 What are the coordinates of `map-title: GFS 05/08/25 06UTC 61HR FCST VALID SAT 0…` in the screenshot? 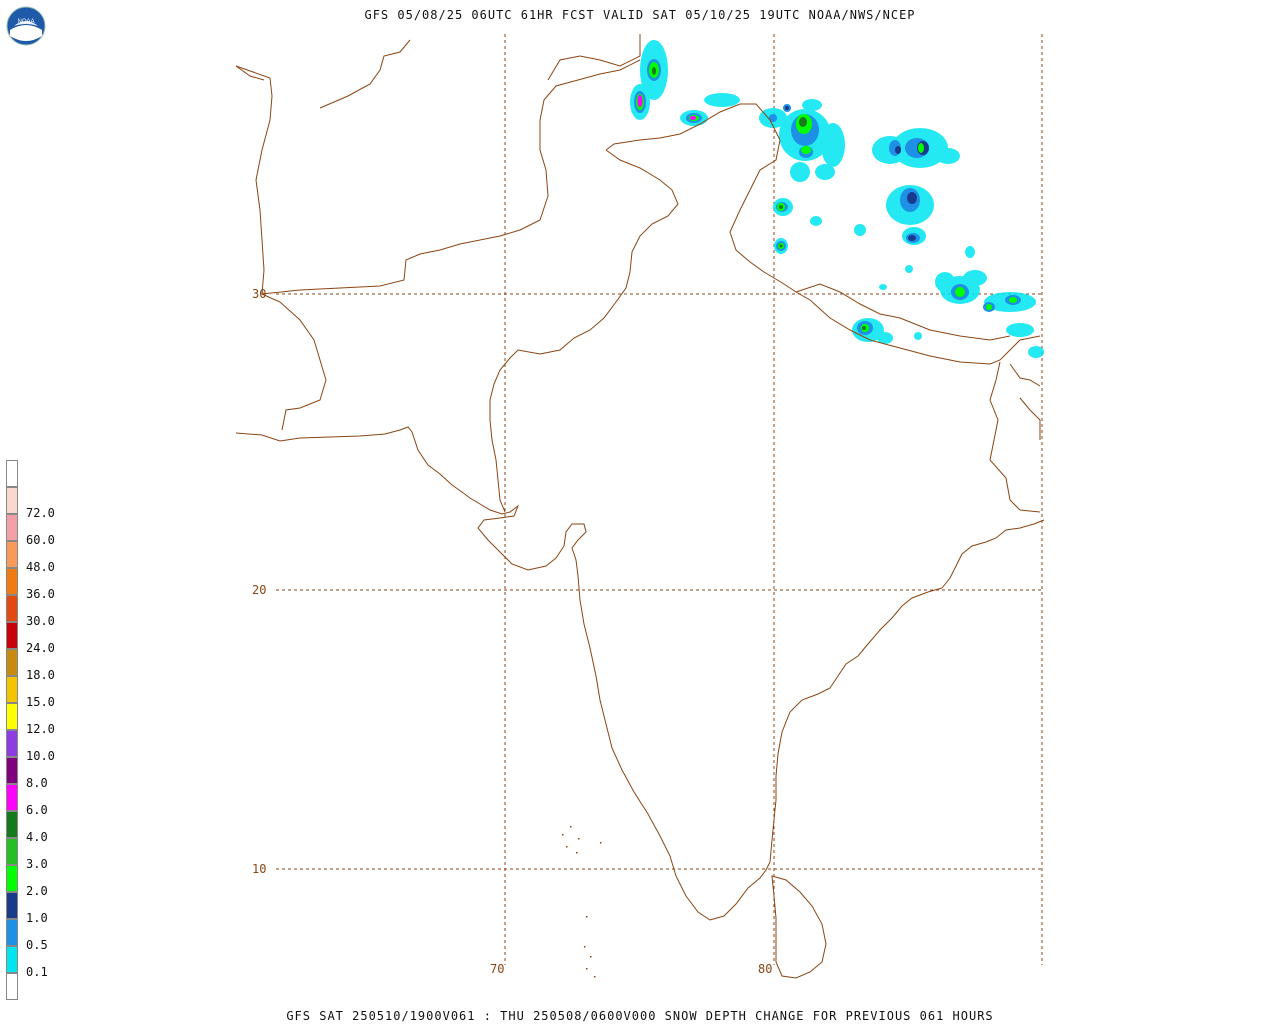 It's located at (640, 15).